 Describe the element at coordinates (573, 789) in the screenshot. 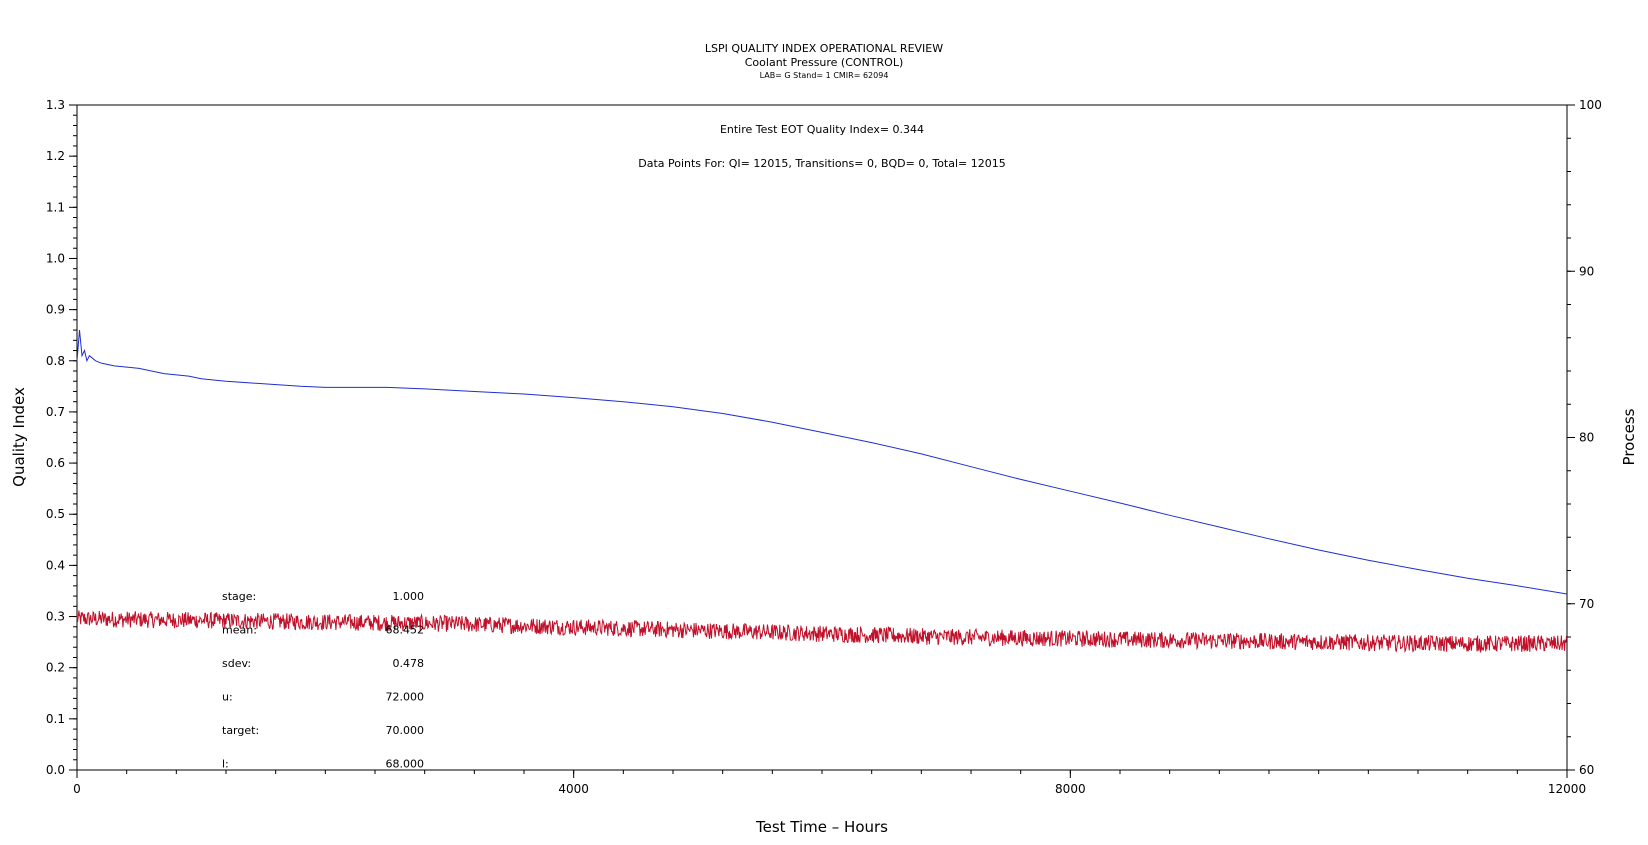

I see `x-tick-label: 4000` at that location.